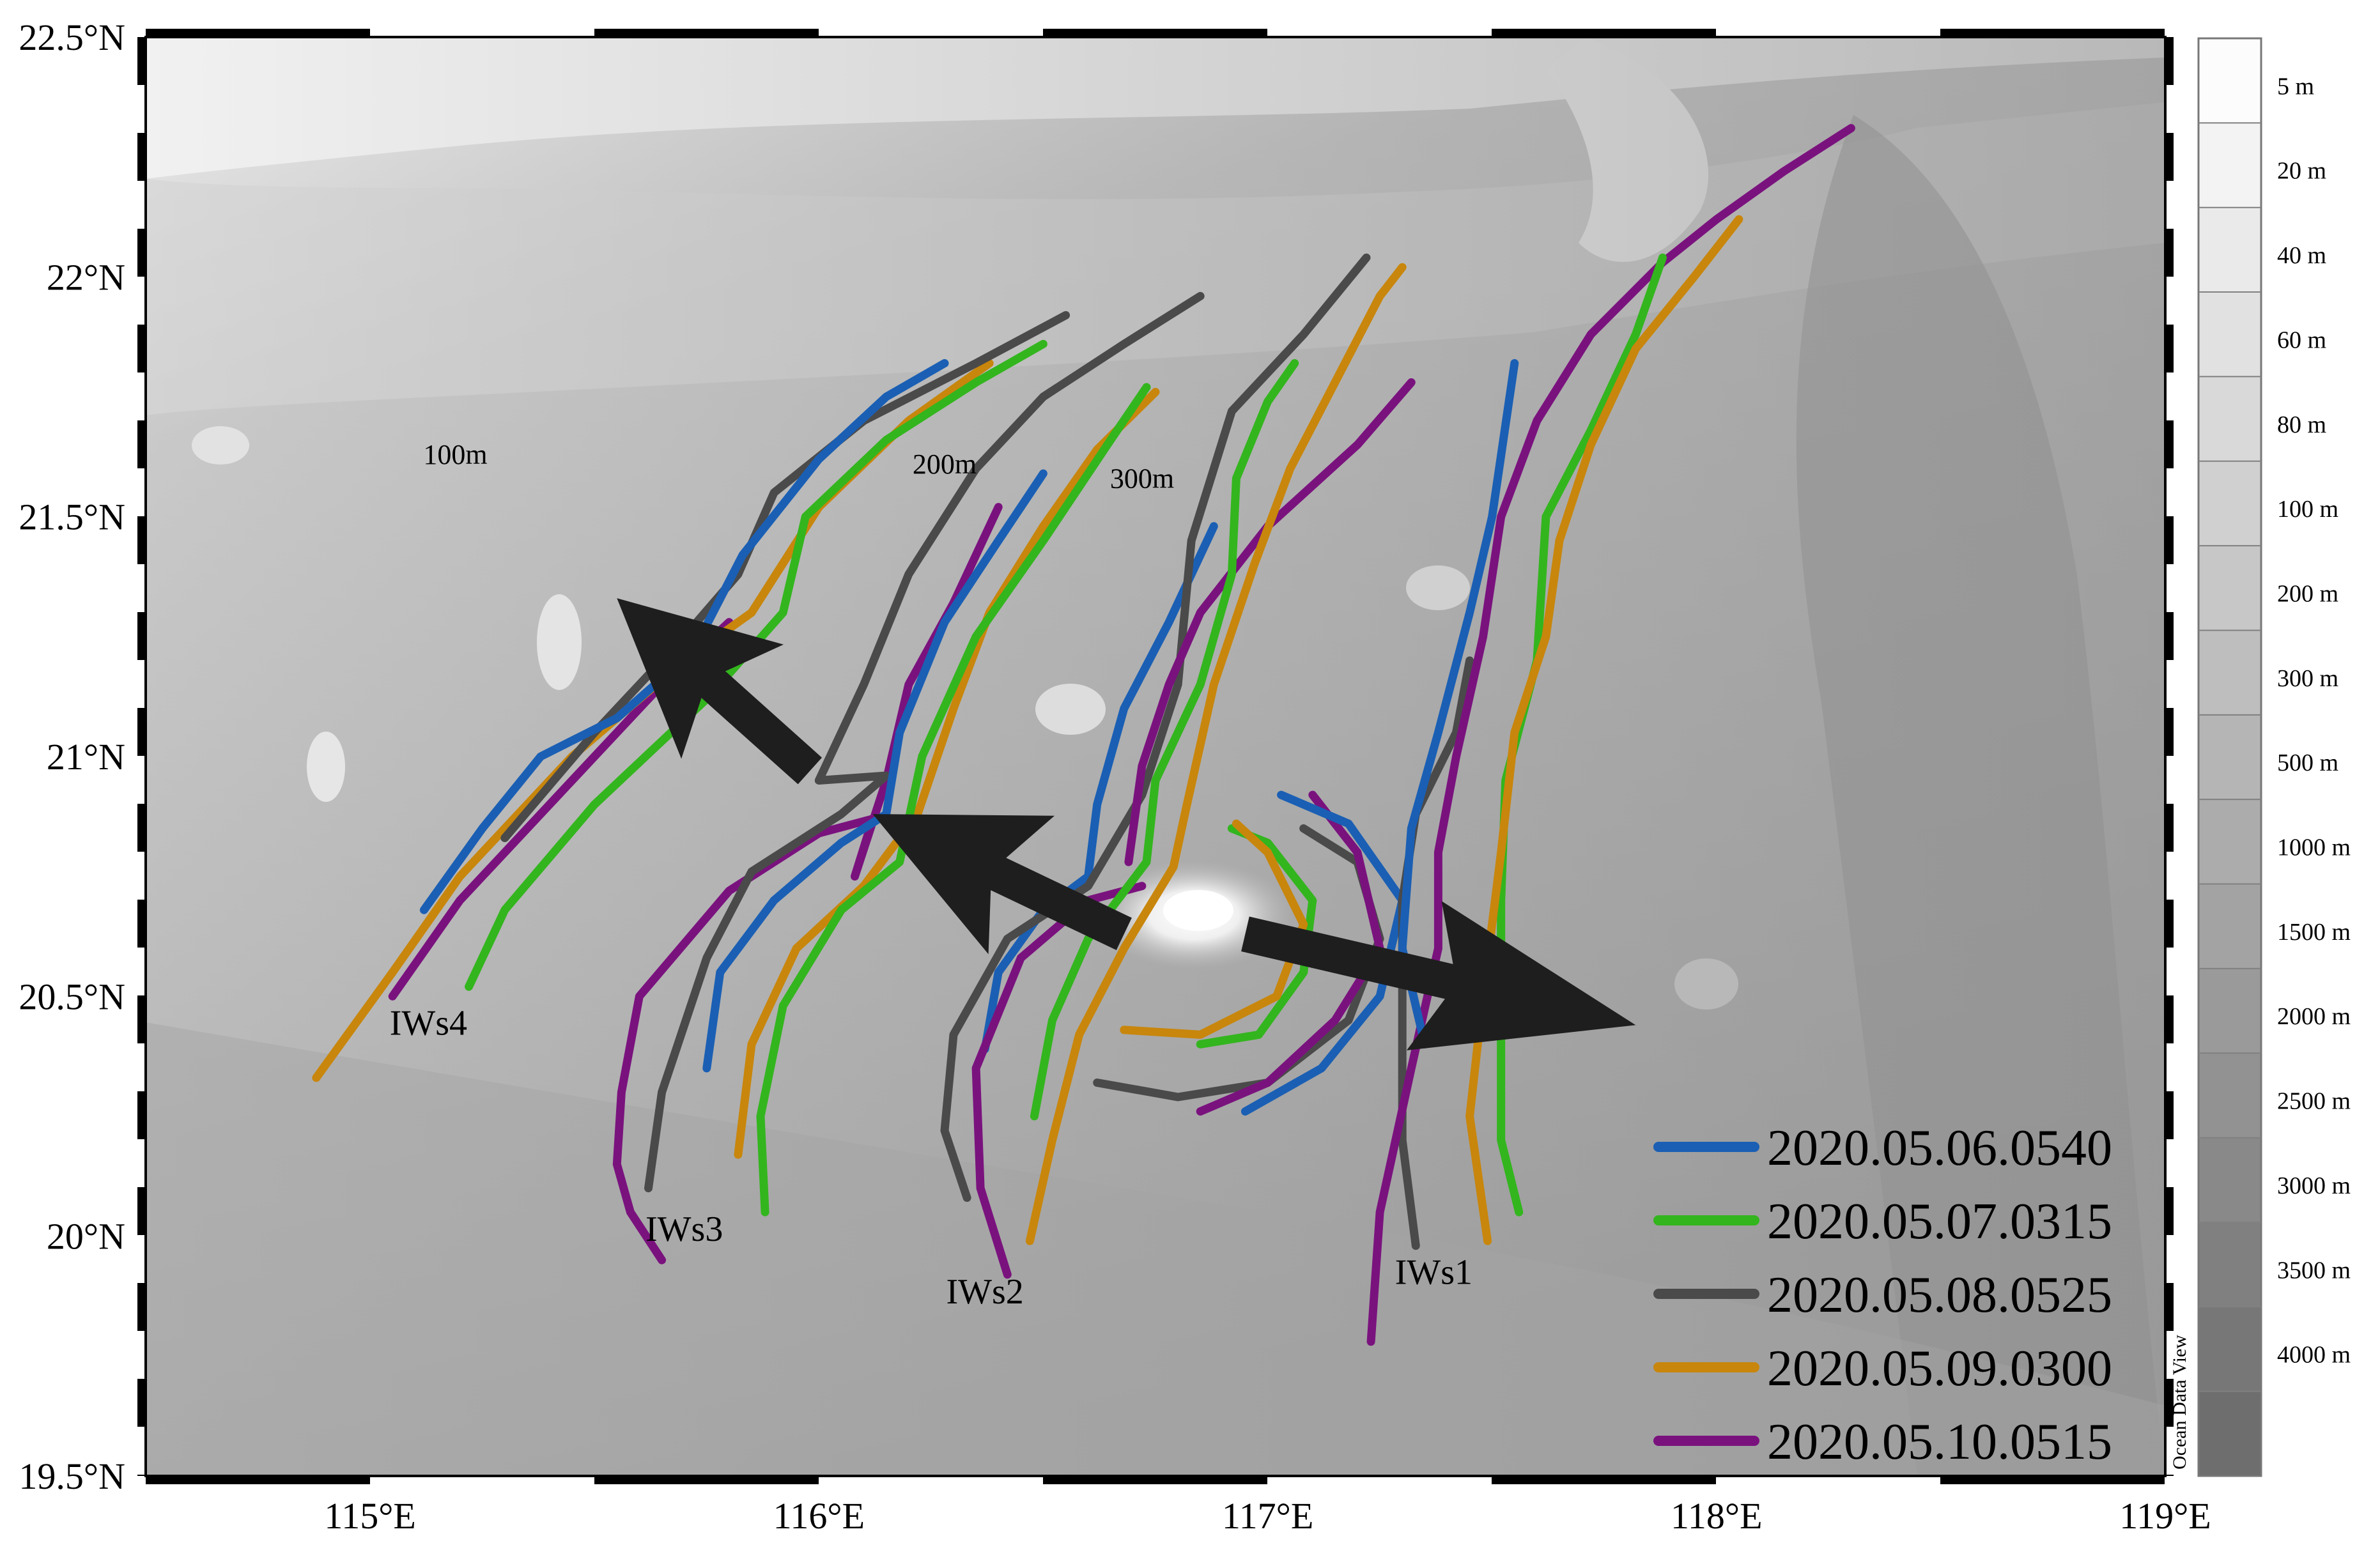  I want to click on colorbar-label: 1000 m, so click(2314, 848).